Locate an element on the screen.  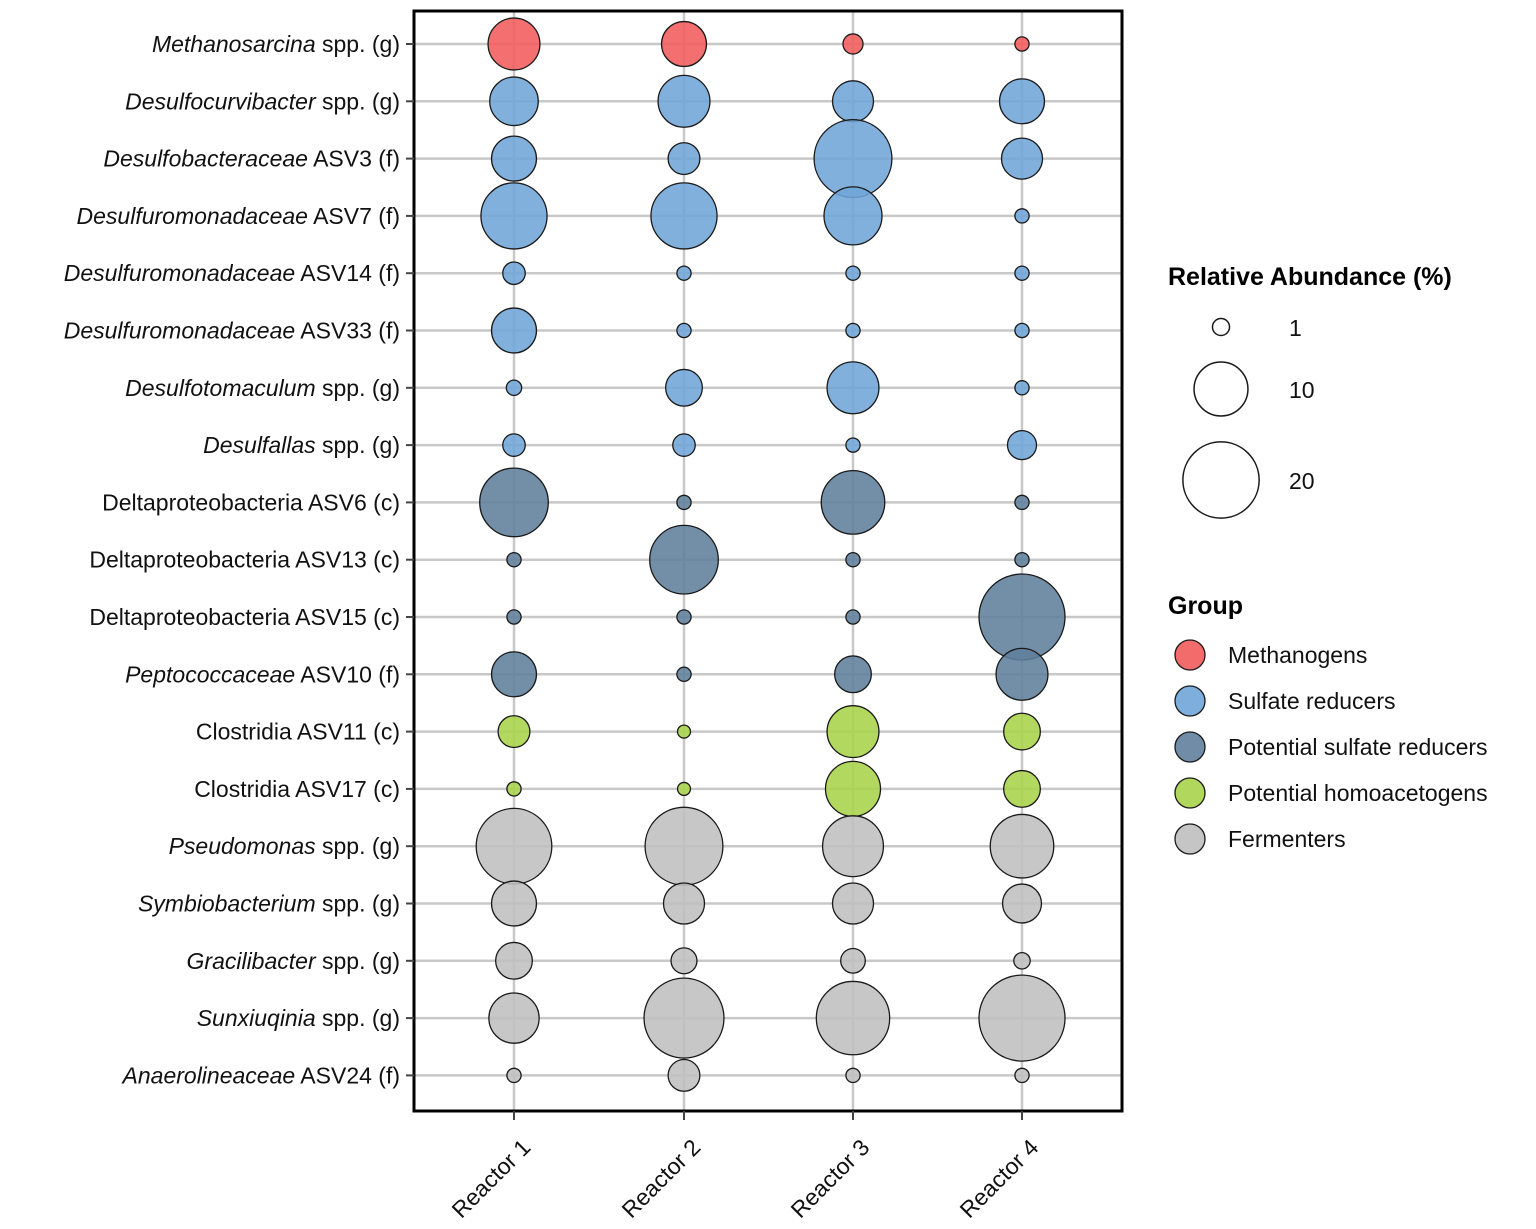
x-tick-label: Reactor 1 is located at coordinates (491, 1178).